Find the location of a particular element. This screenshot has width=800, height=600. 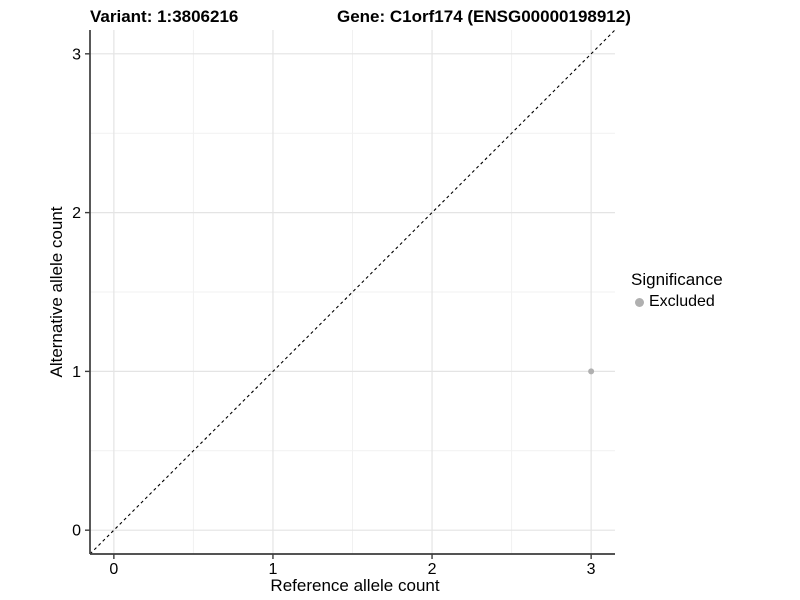

x-tick-label: 3 is located at coordinates (591, 569).